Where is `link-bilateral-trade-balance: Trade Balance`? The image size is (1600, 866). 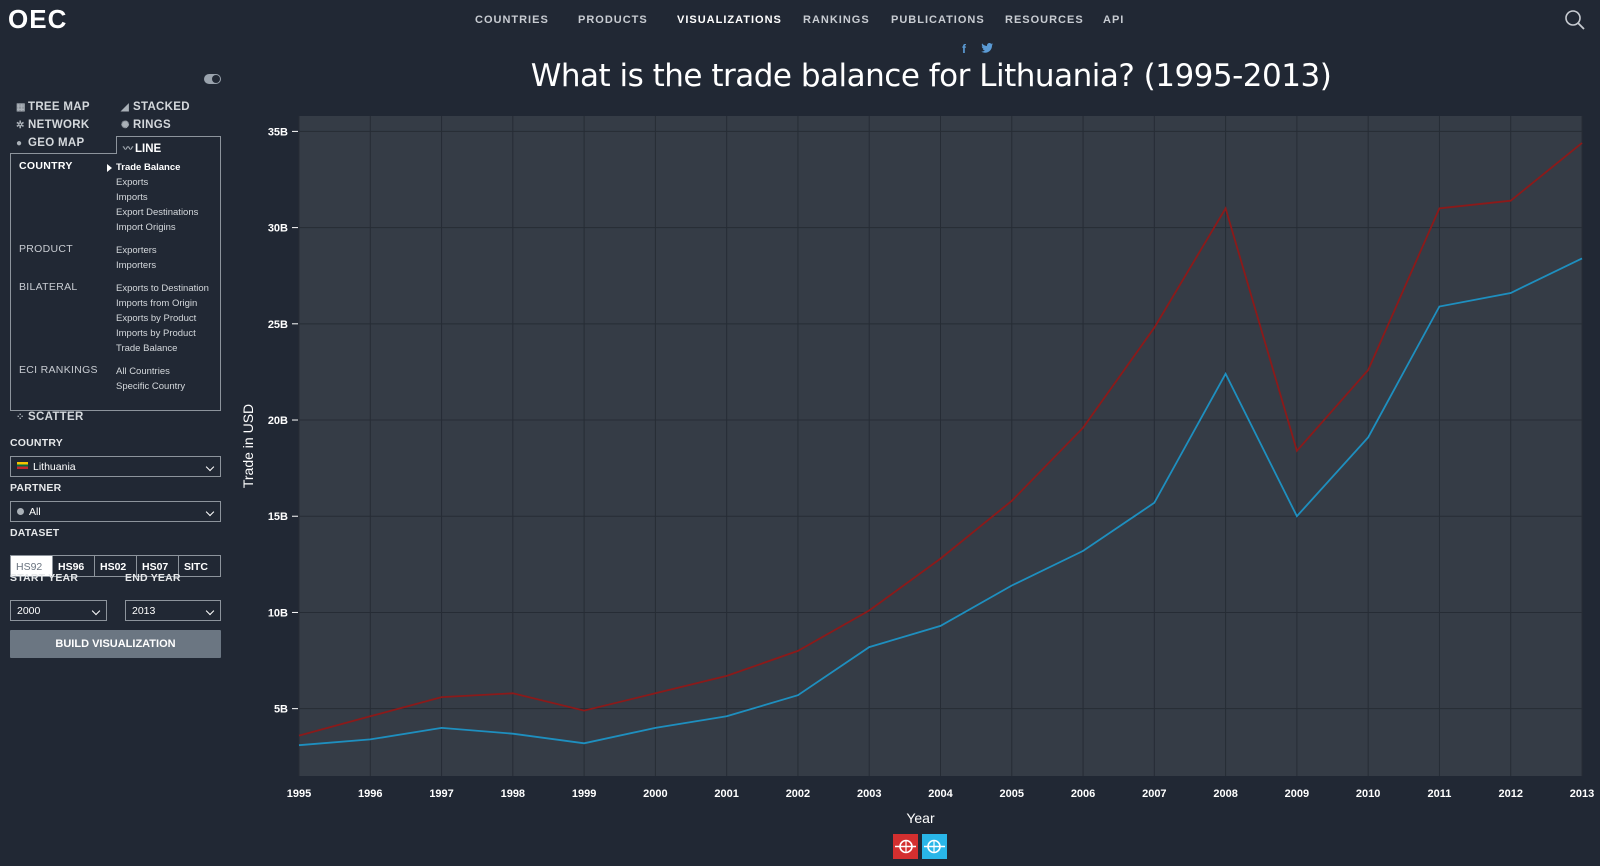
link-bilateral-trade-balance: Trade Balance is located at coordinates (147, 348).